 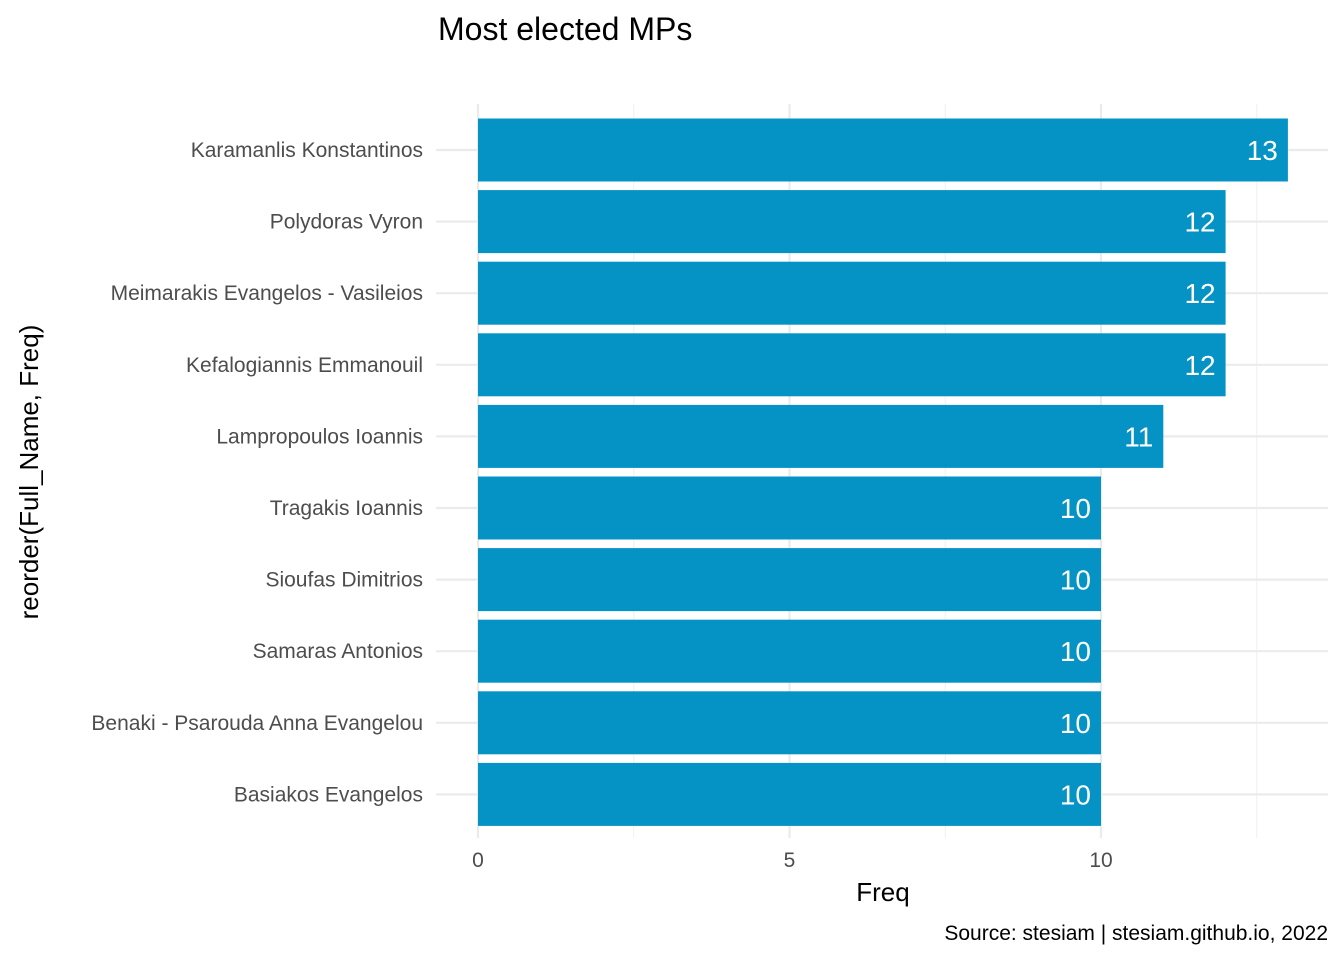 What do you see at coordinates (565, 29) in the screenshot?
I see `chart-title: Most elected MPs` at bounding box center [565, 29].